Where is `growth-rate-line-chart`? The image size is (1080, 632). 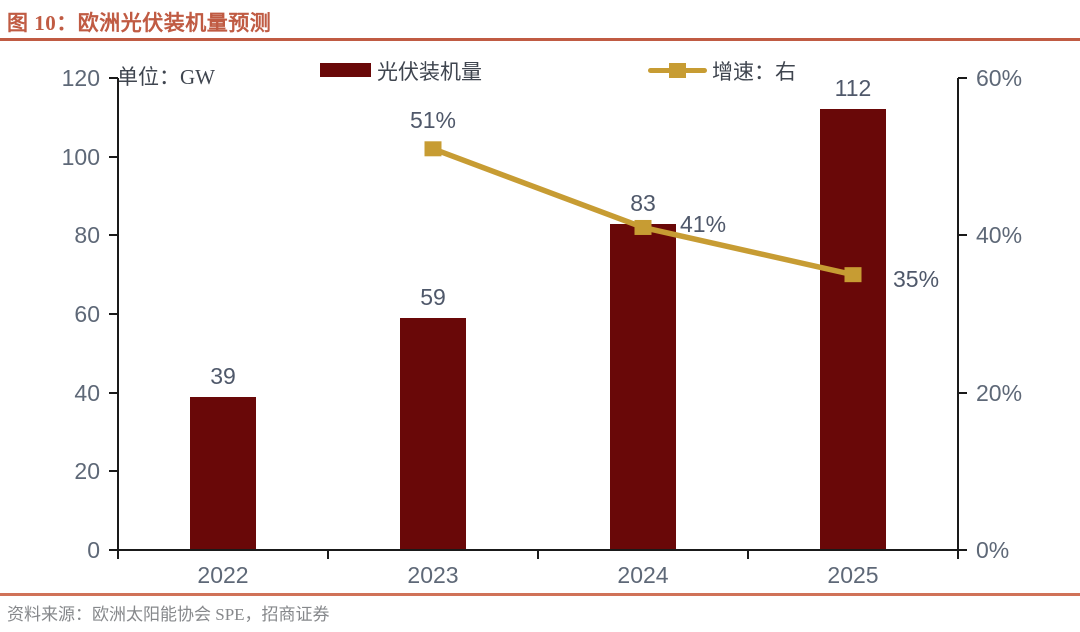
growth-rate-line-chart is located at coordinates (643, 212).